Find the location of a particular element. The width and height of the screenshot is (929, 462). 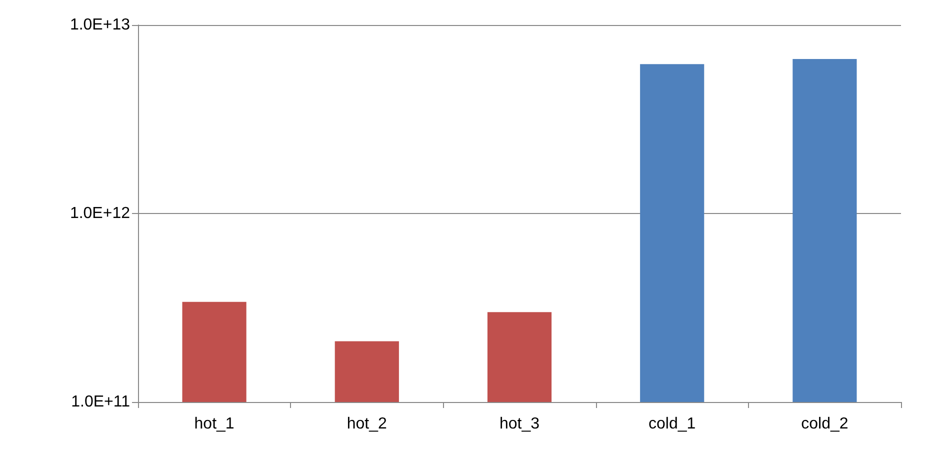

x-tick-label: cold_2 is located at coordinates (824, 424).